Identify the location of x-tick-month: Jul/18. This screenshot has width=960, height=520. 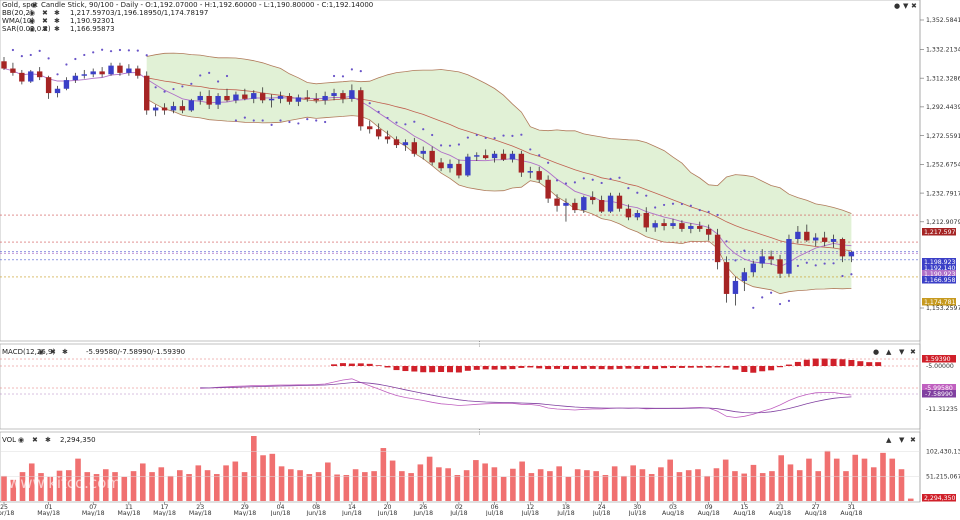
(530, 513).